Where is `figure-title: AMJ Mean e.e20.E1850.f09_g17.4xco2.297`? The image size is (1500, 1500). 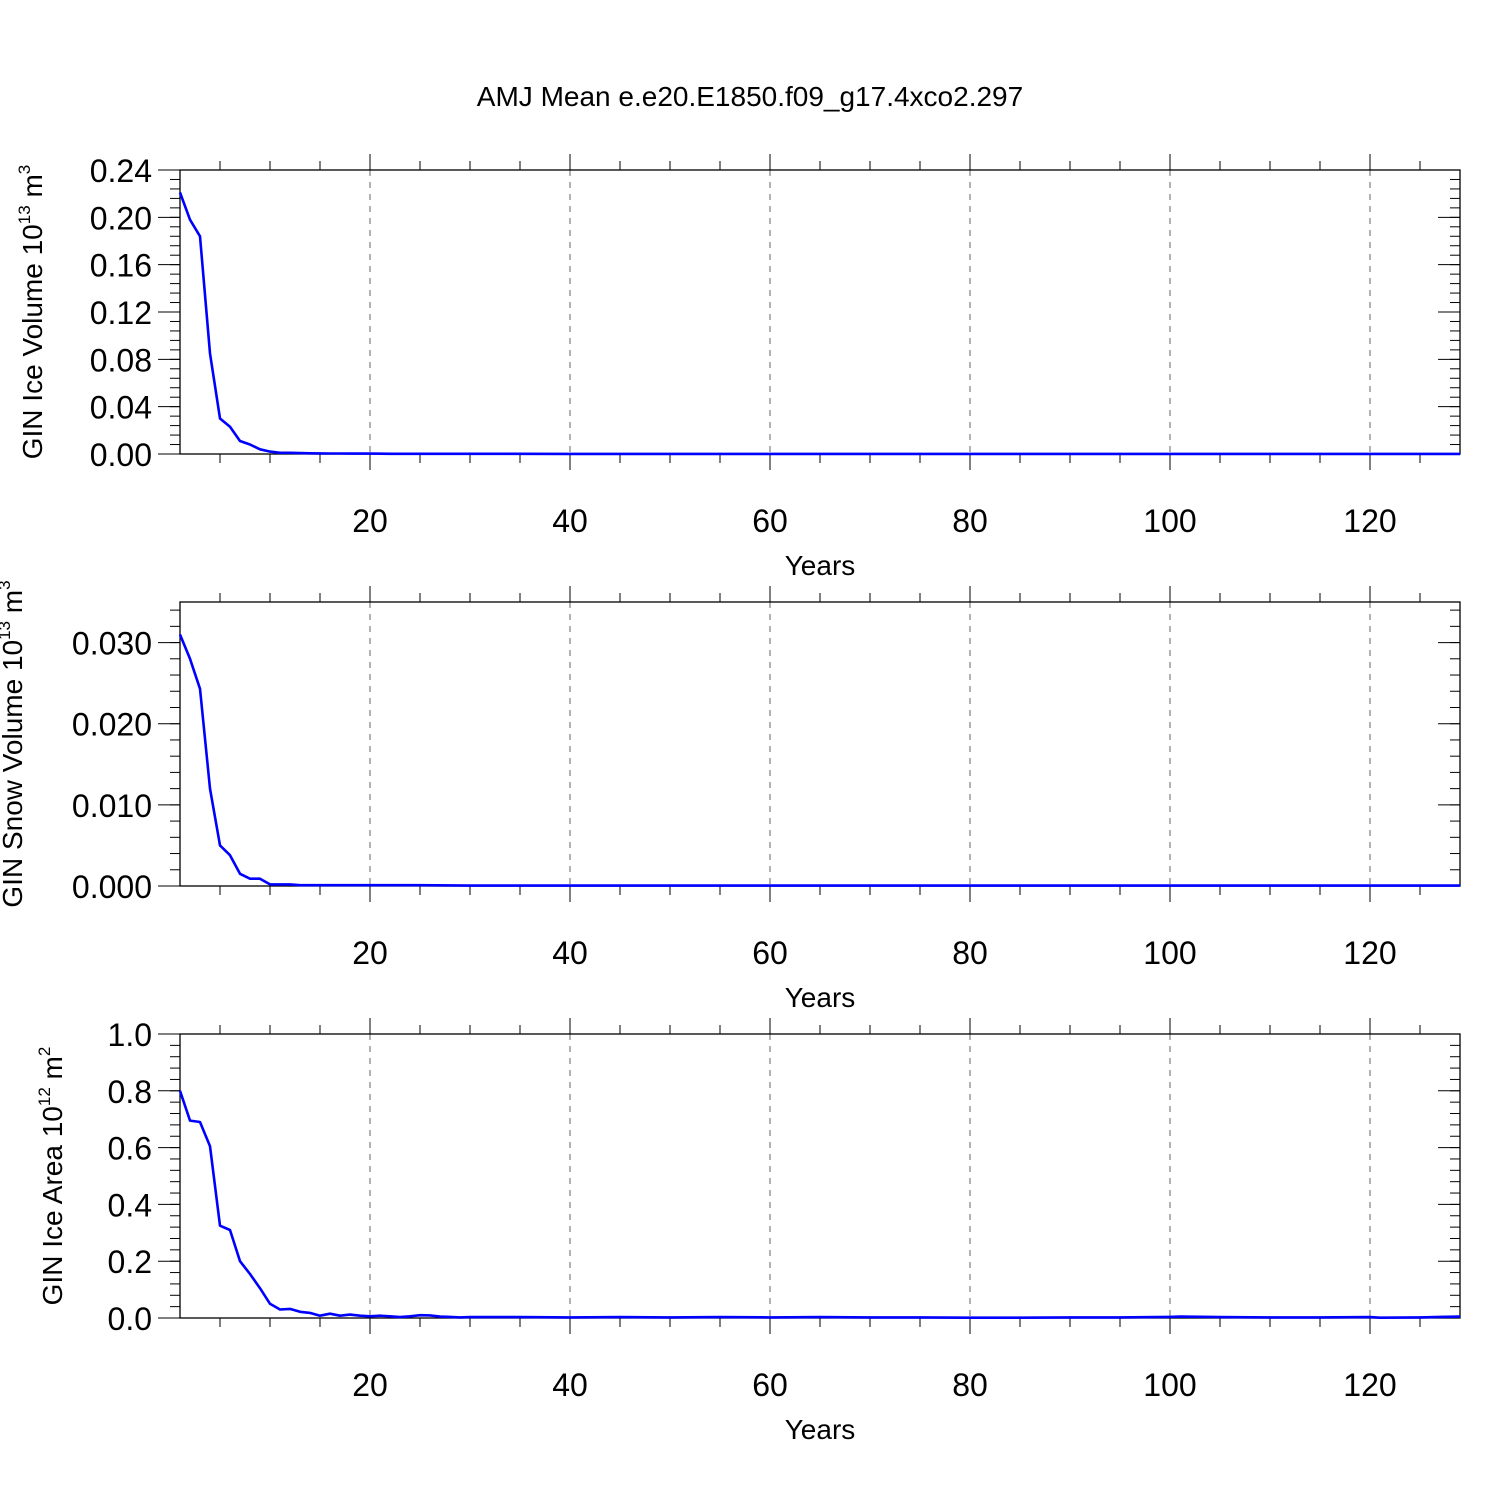 figure-title: AMJ Mean e.e20.E1850.f09_g17.4xco2.297 is located at coordinates (750, 96).